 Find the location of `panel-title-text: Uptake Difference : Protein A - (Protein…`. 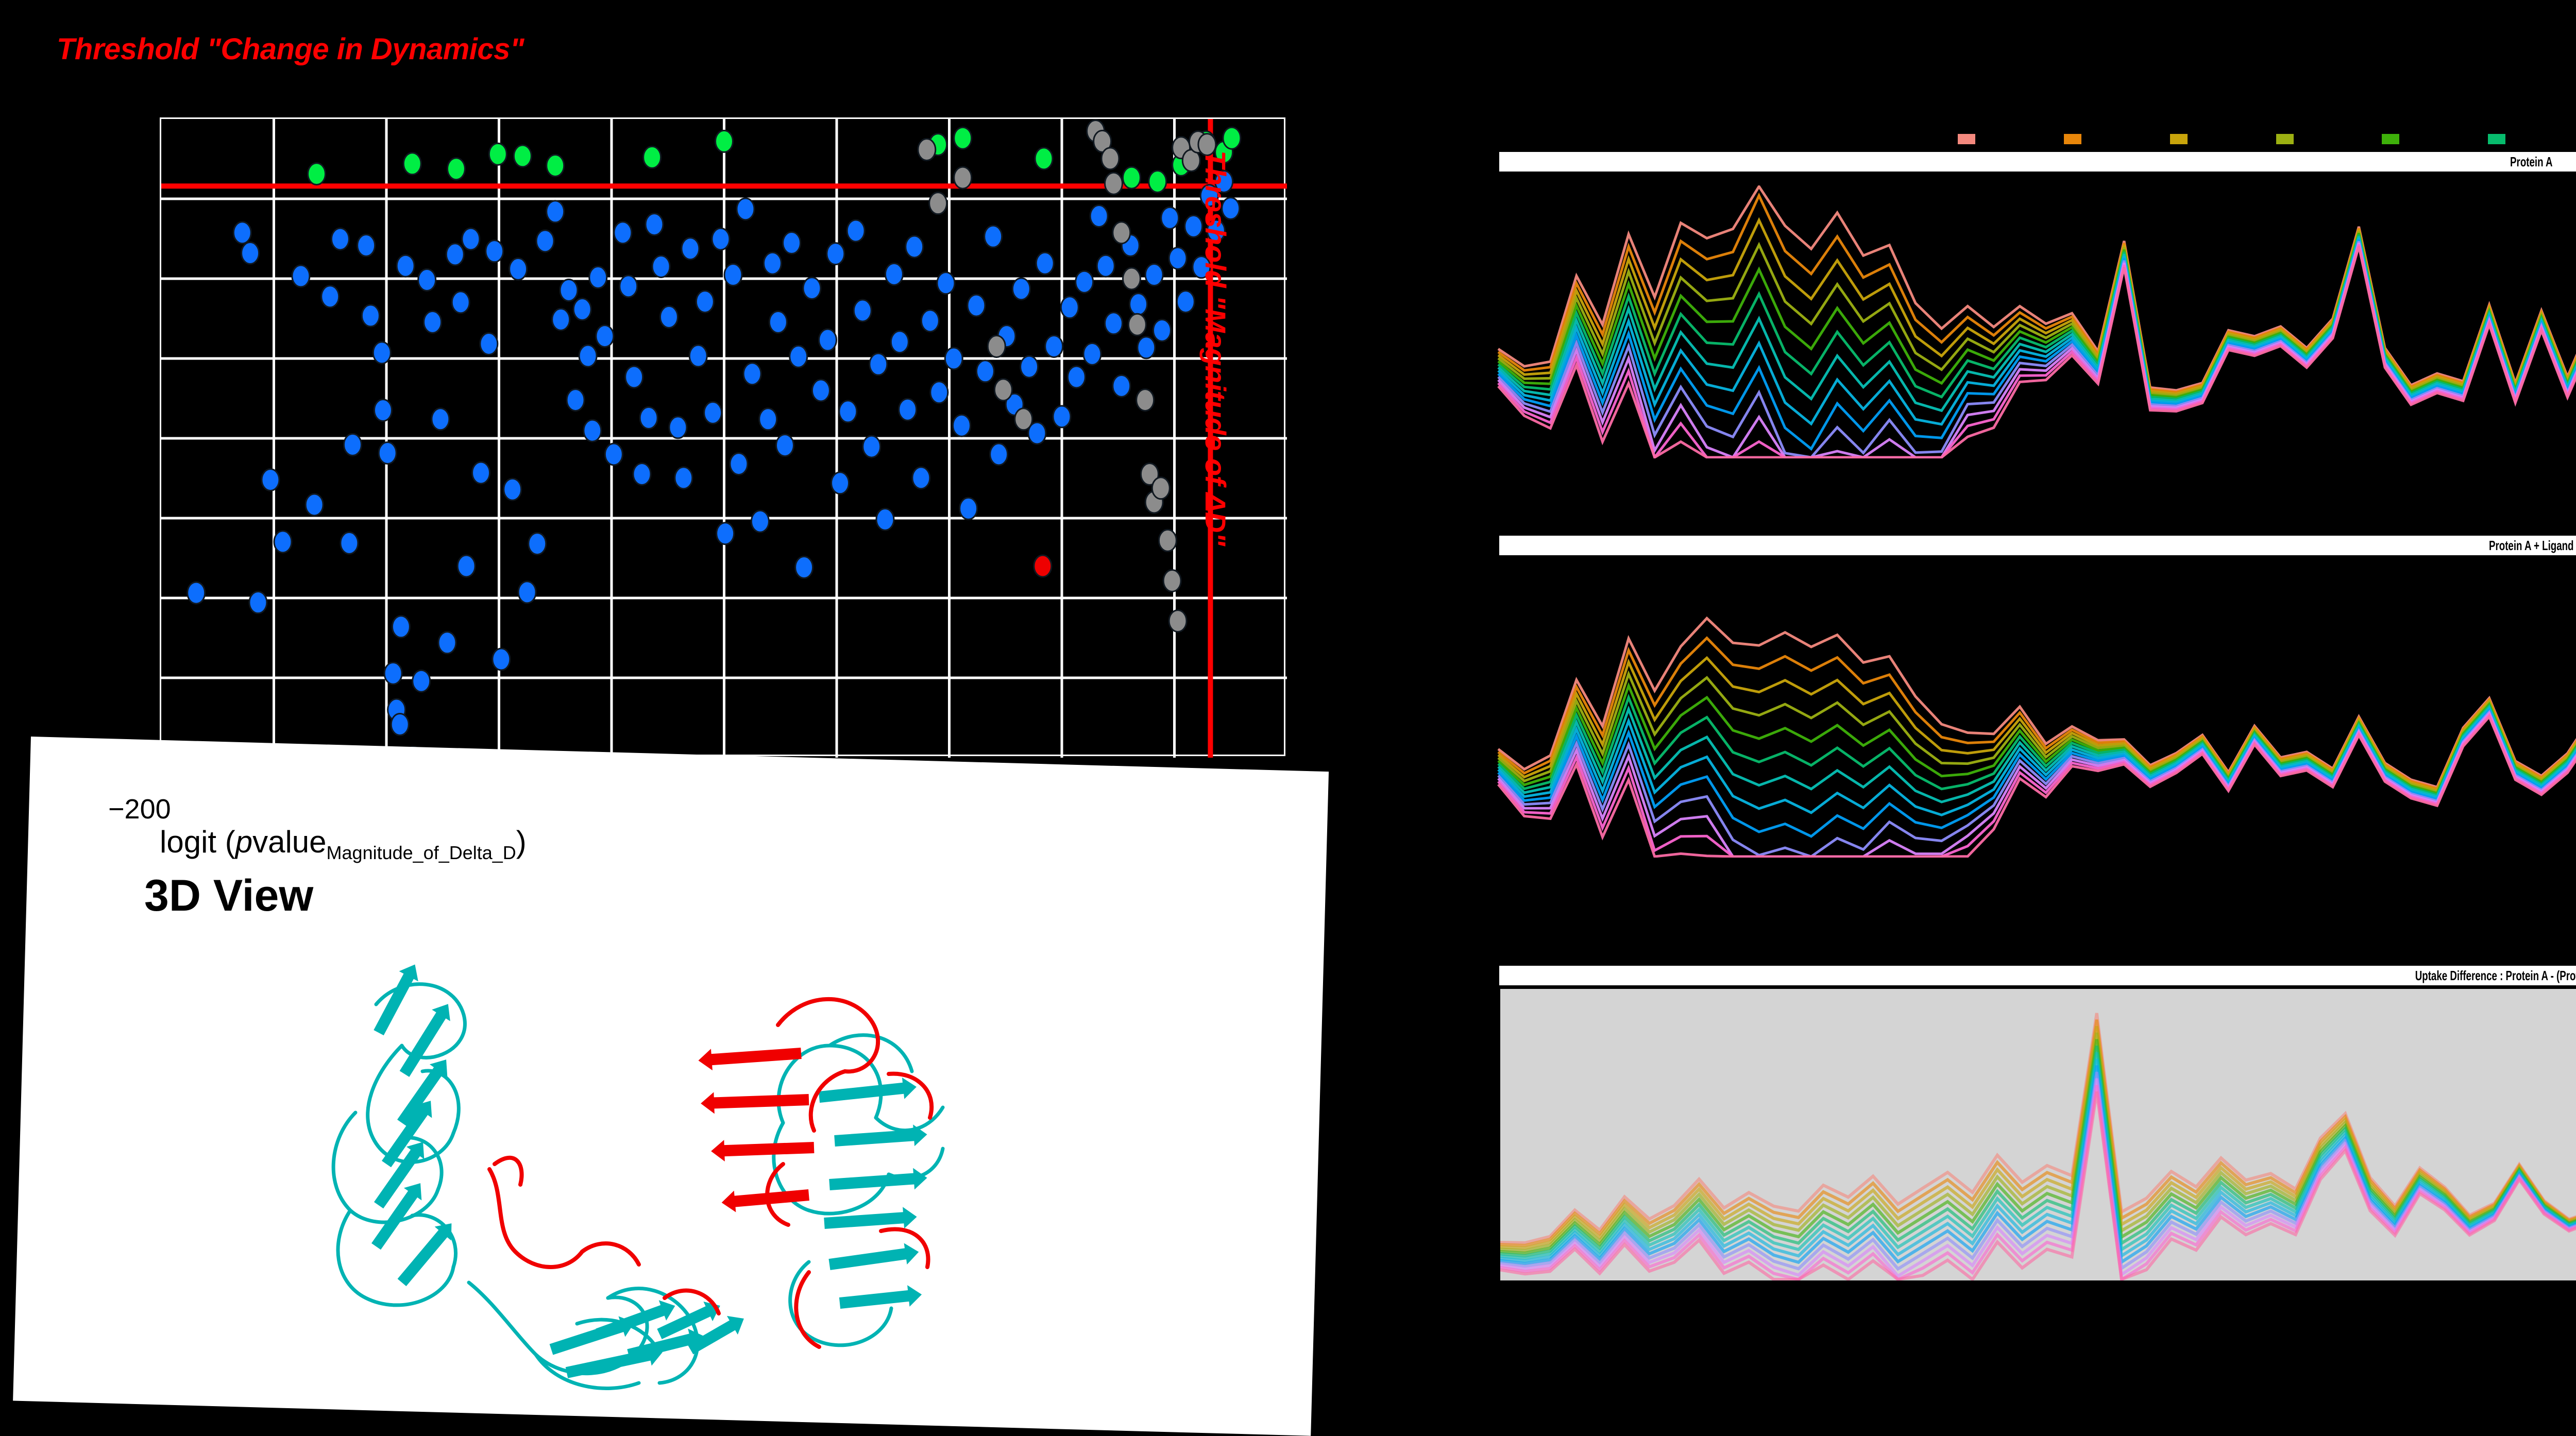

panel-title-text: Uptake Difference : Protein A - (Protein… is located at coordinates (2495, 975).